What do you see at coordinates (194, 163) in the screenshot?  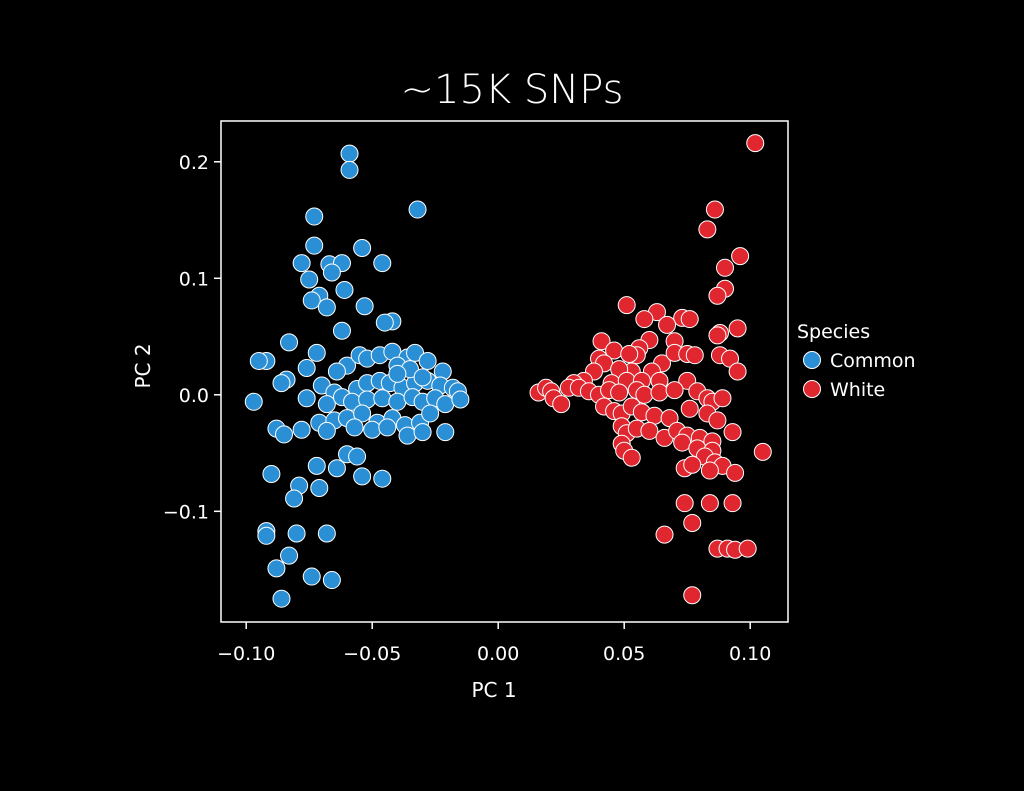 I see `y-tick-label: 0.2` at bounding box center [194, 163].